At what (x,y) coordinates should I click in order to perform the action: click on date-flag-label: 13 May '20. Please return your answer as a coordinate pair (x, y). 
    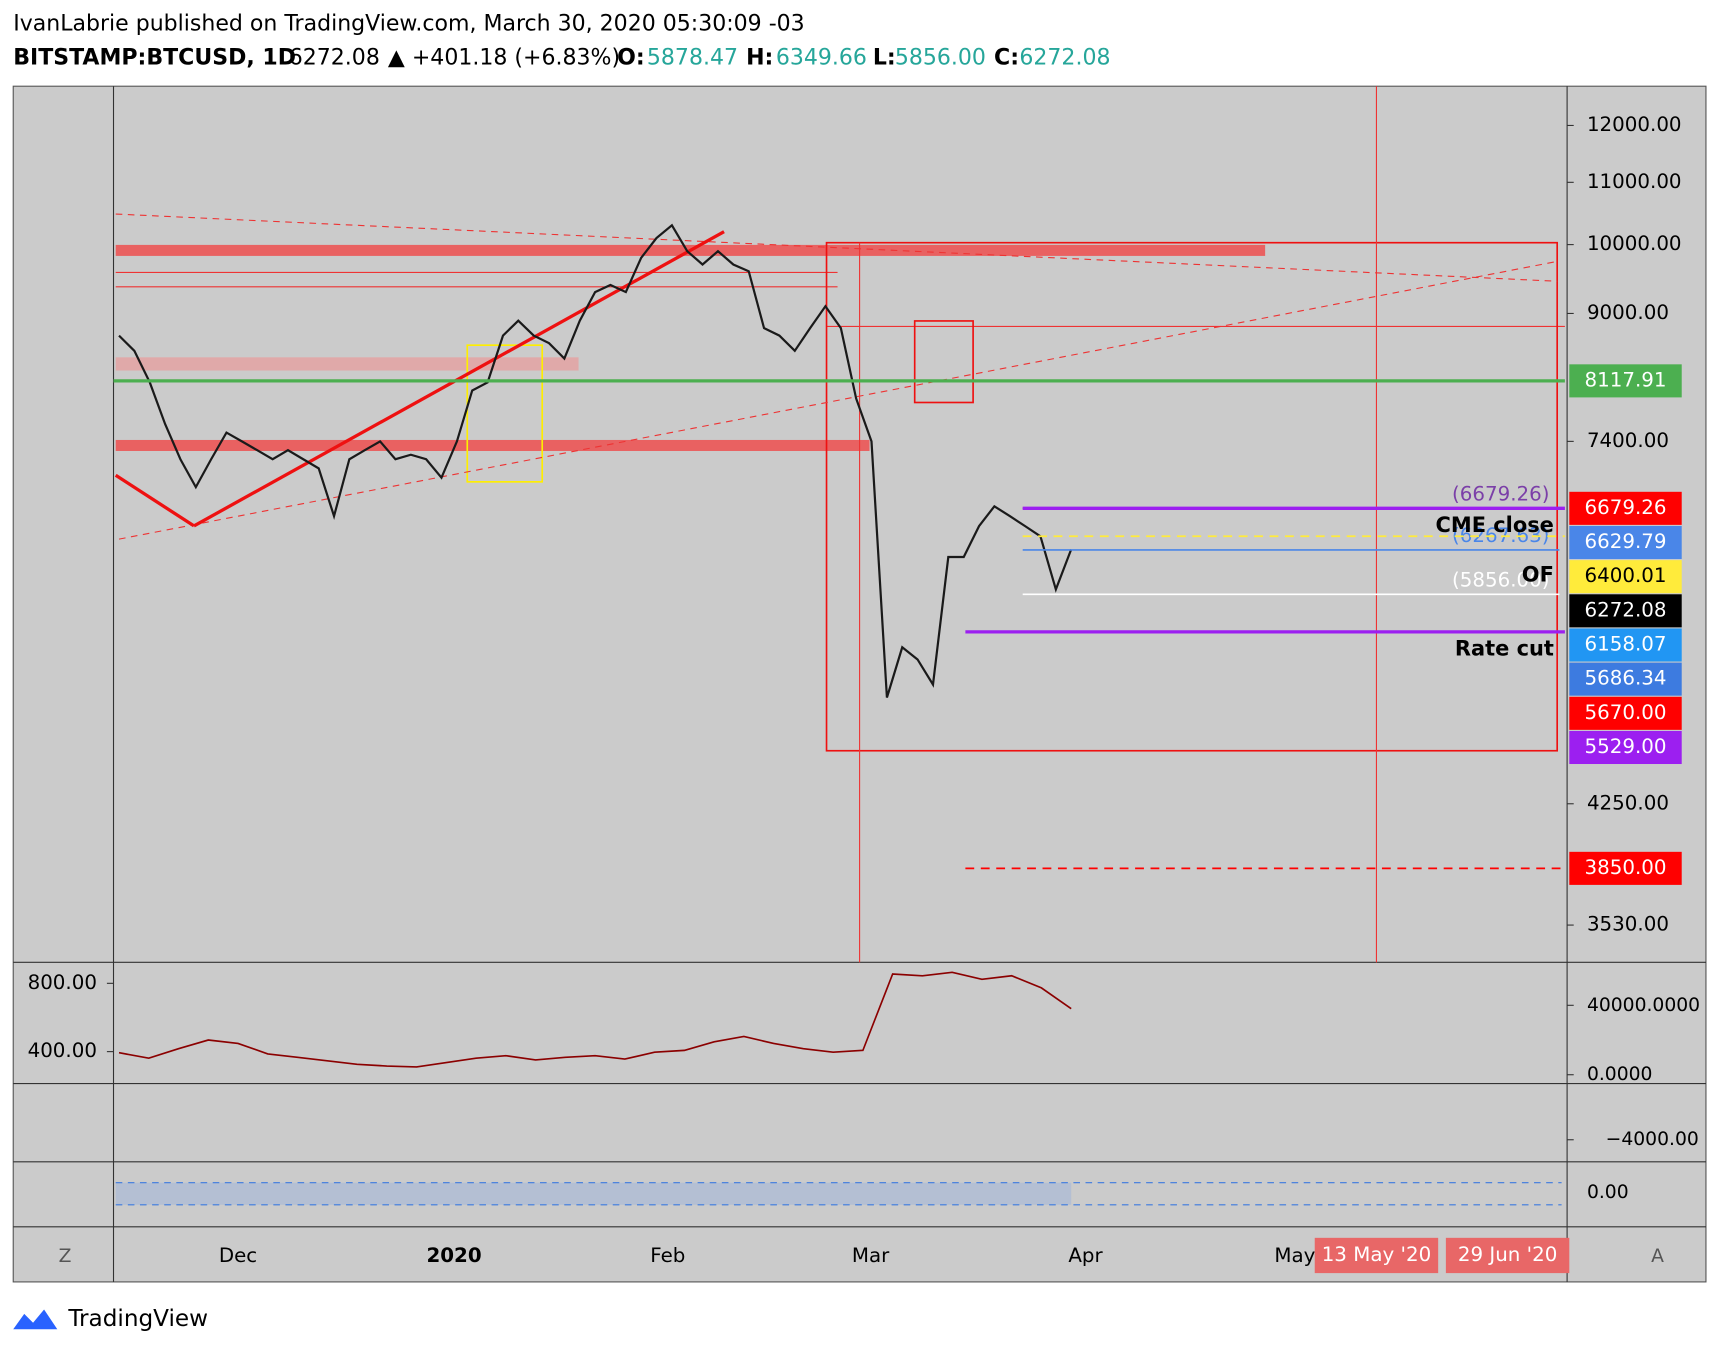
    Looking at the image, I should click on (1377, 1254).